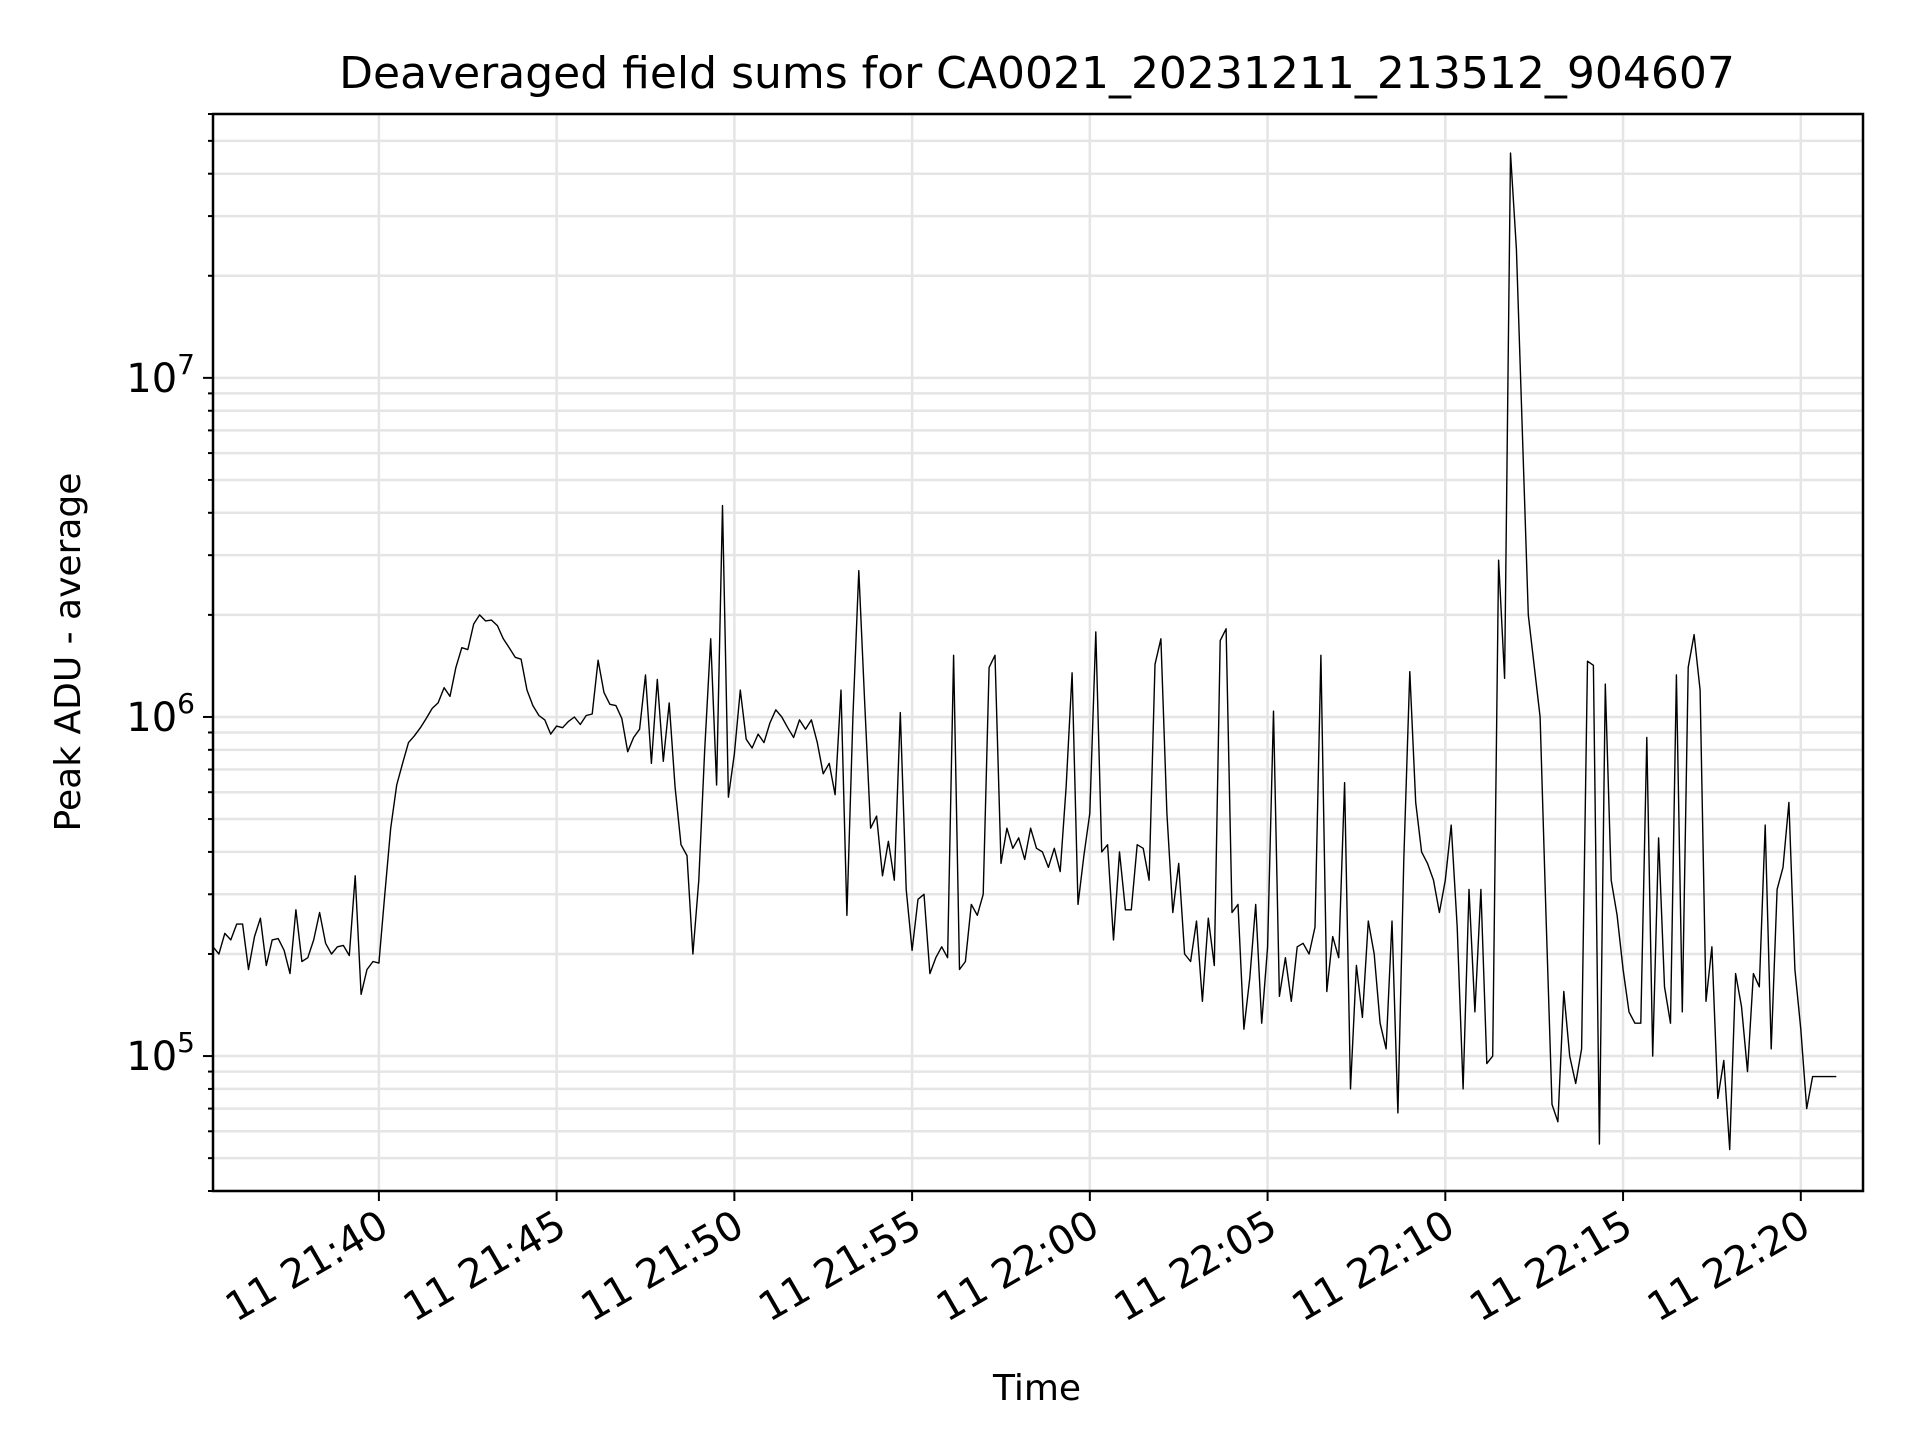  What do you see at coordinates (1036, 1388) in the screenshot?
I see `x-axis-label: Time` at bounding box center [1036, 1388].